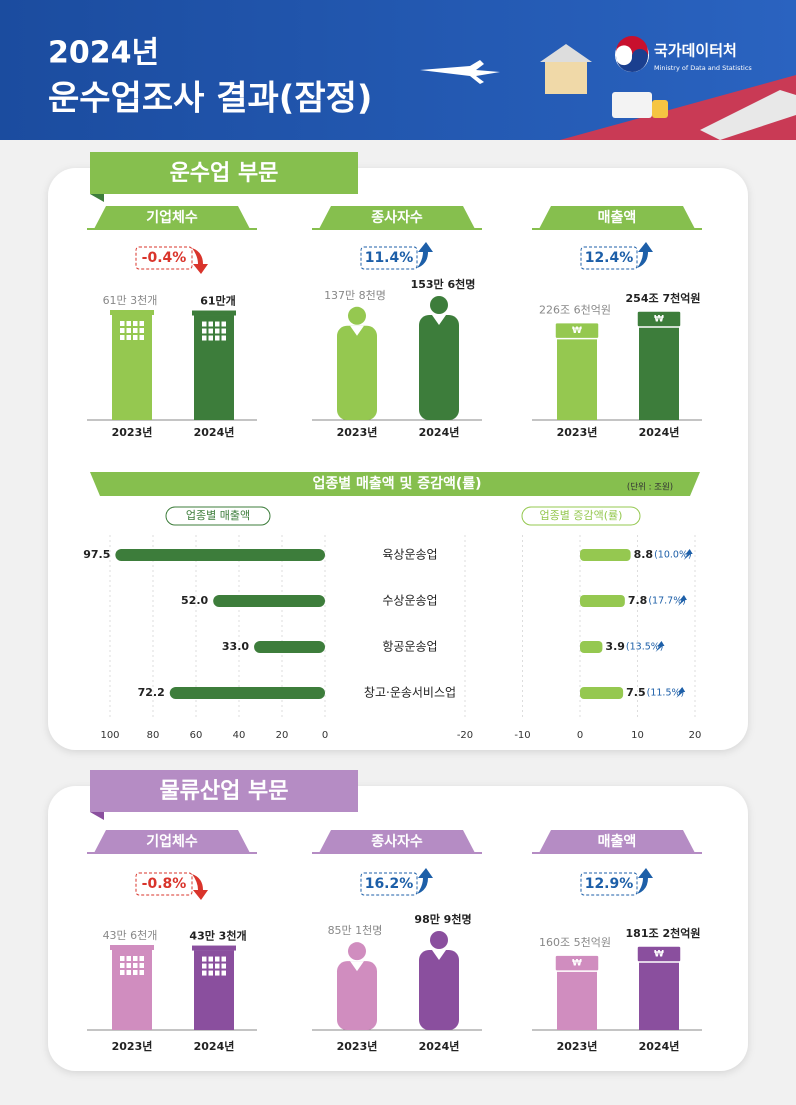  What do you see at coordinates (695, 735) in the screenshot?
I see `x2-tick-label: 20` at bounding box center [695, 735].